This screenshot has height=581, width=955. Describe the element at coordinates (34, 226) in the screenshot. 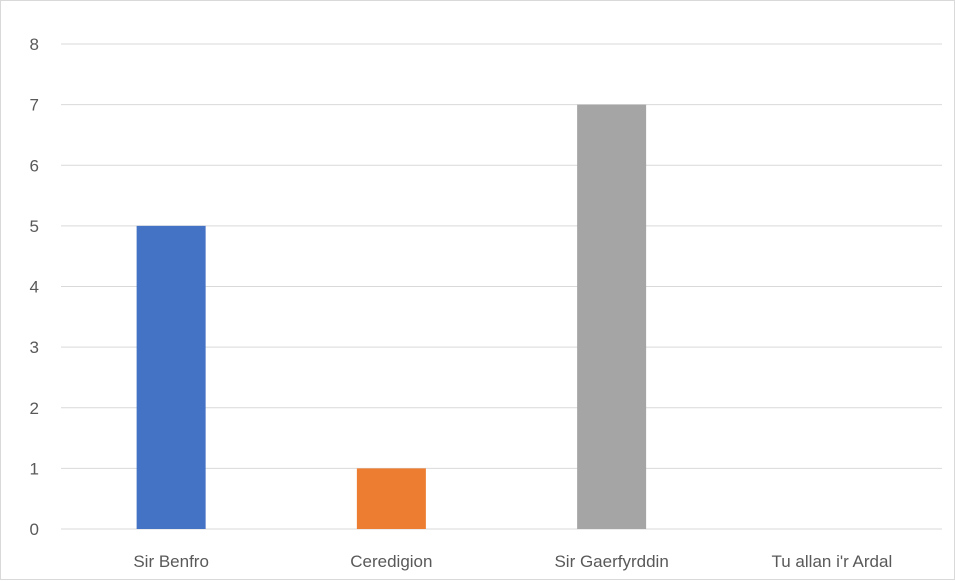

I see `y-tick-label: 5` at that location.